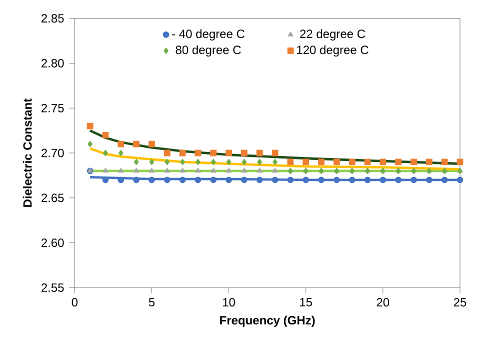 The height and width of the screenshot is (345, 480). Describe the element at coordinates (53, 108) in the screenshot. I see `y-tick-label: 2.75` at that location.